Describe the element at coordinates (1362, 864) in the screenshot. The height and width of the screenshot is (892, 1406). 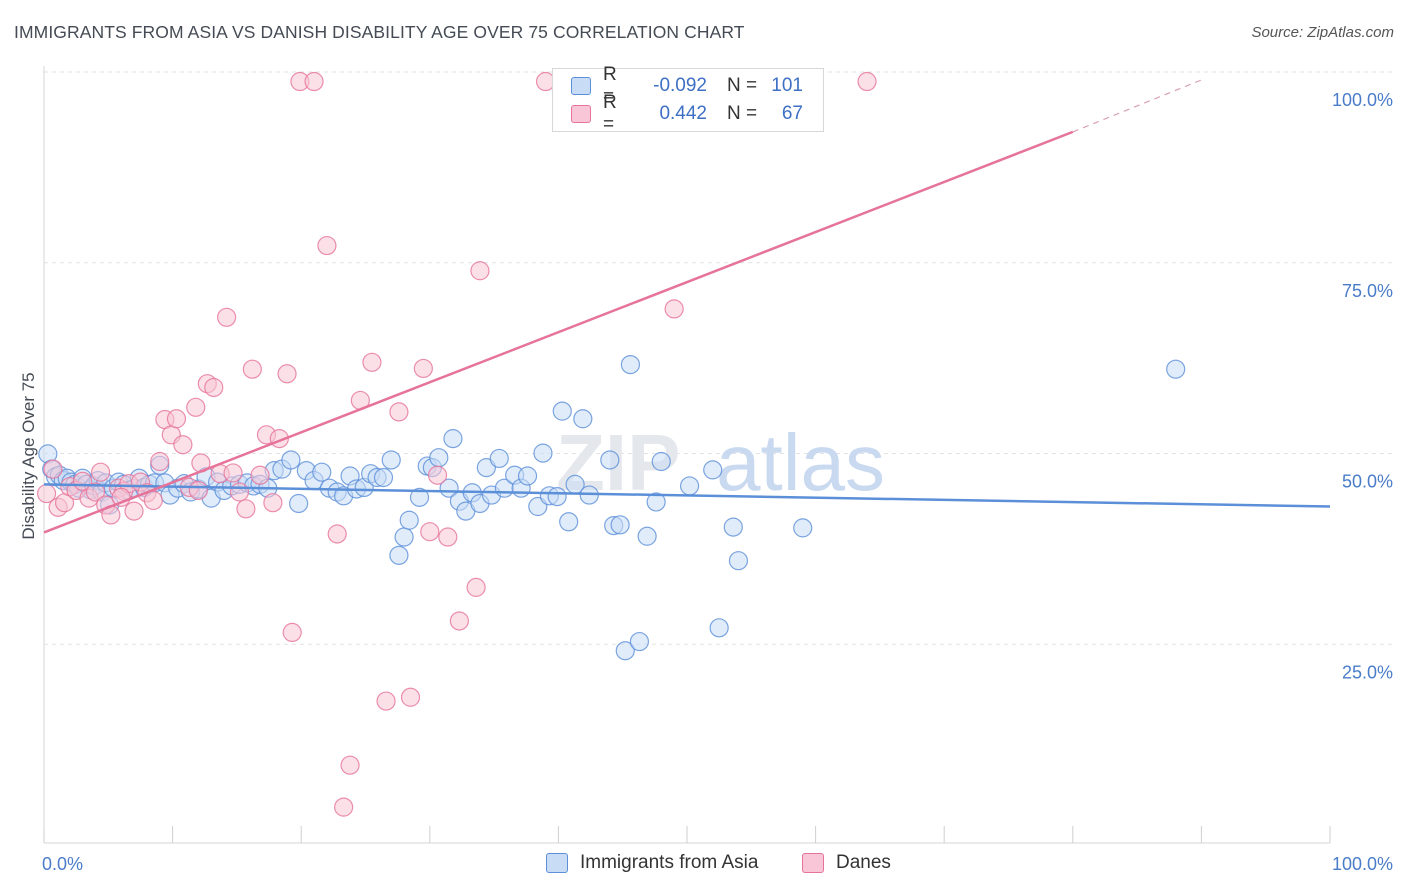
I see `x-tick-label-max: 100.0%` at that location.